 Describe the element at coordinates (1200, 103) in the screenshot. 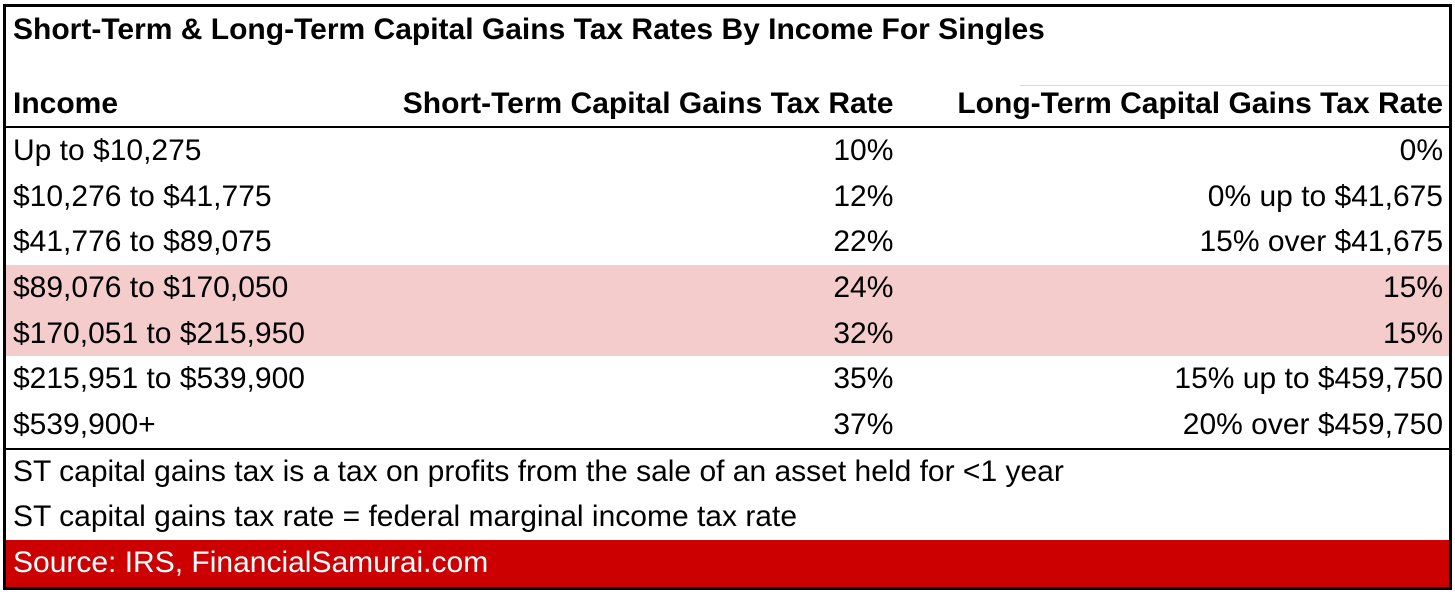

I see `column-header-long-term-rate: Long-Term Capital Gains Tax Rate` at that location.